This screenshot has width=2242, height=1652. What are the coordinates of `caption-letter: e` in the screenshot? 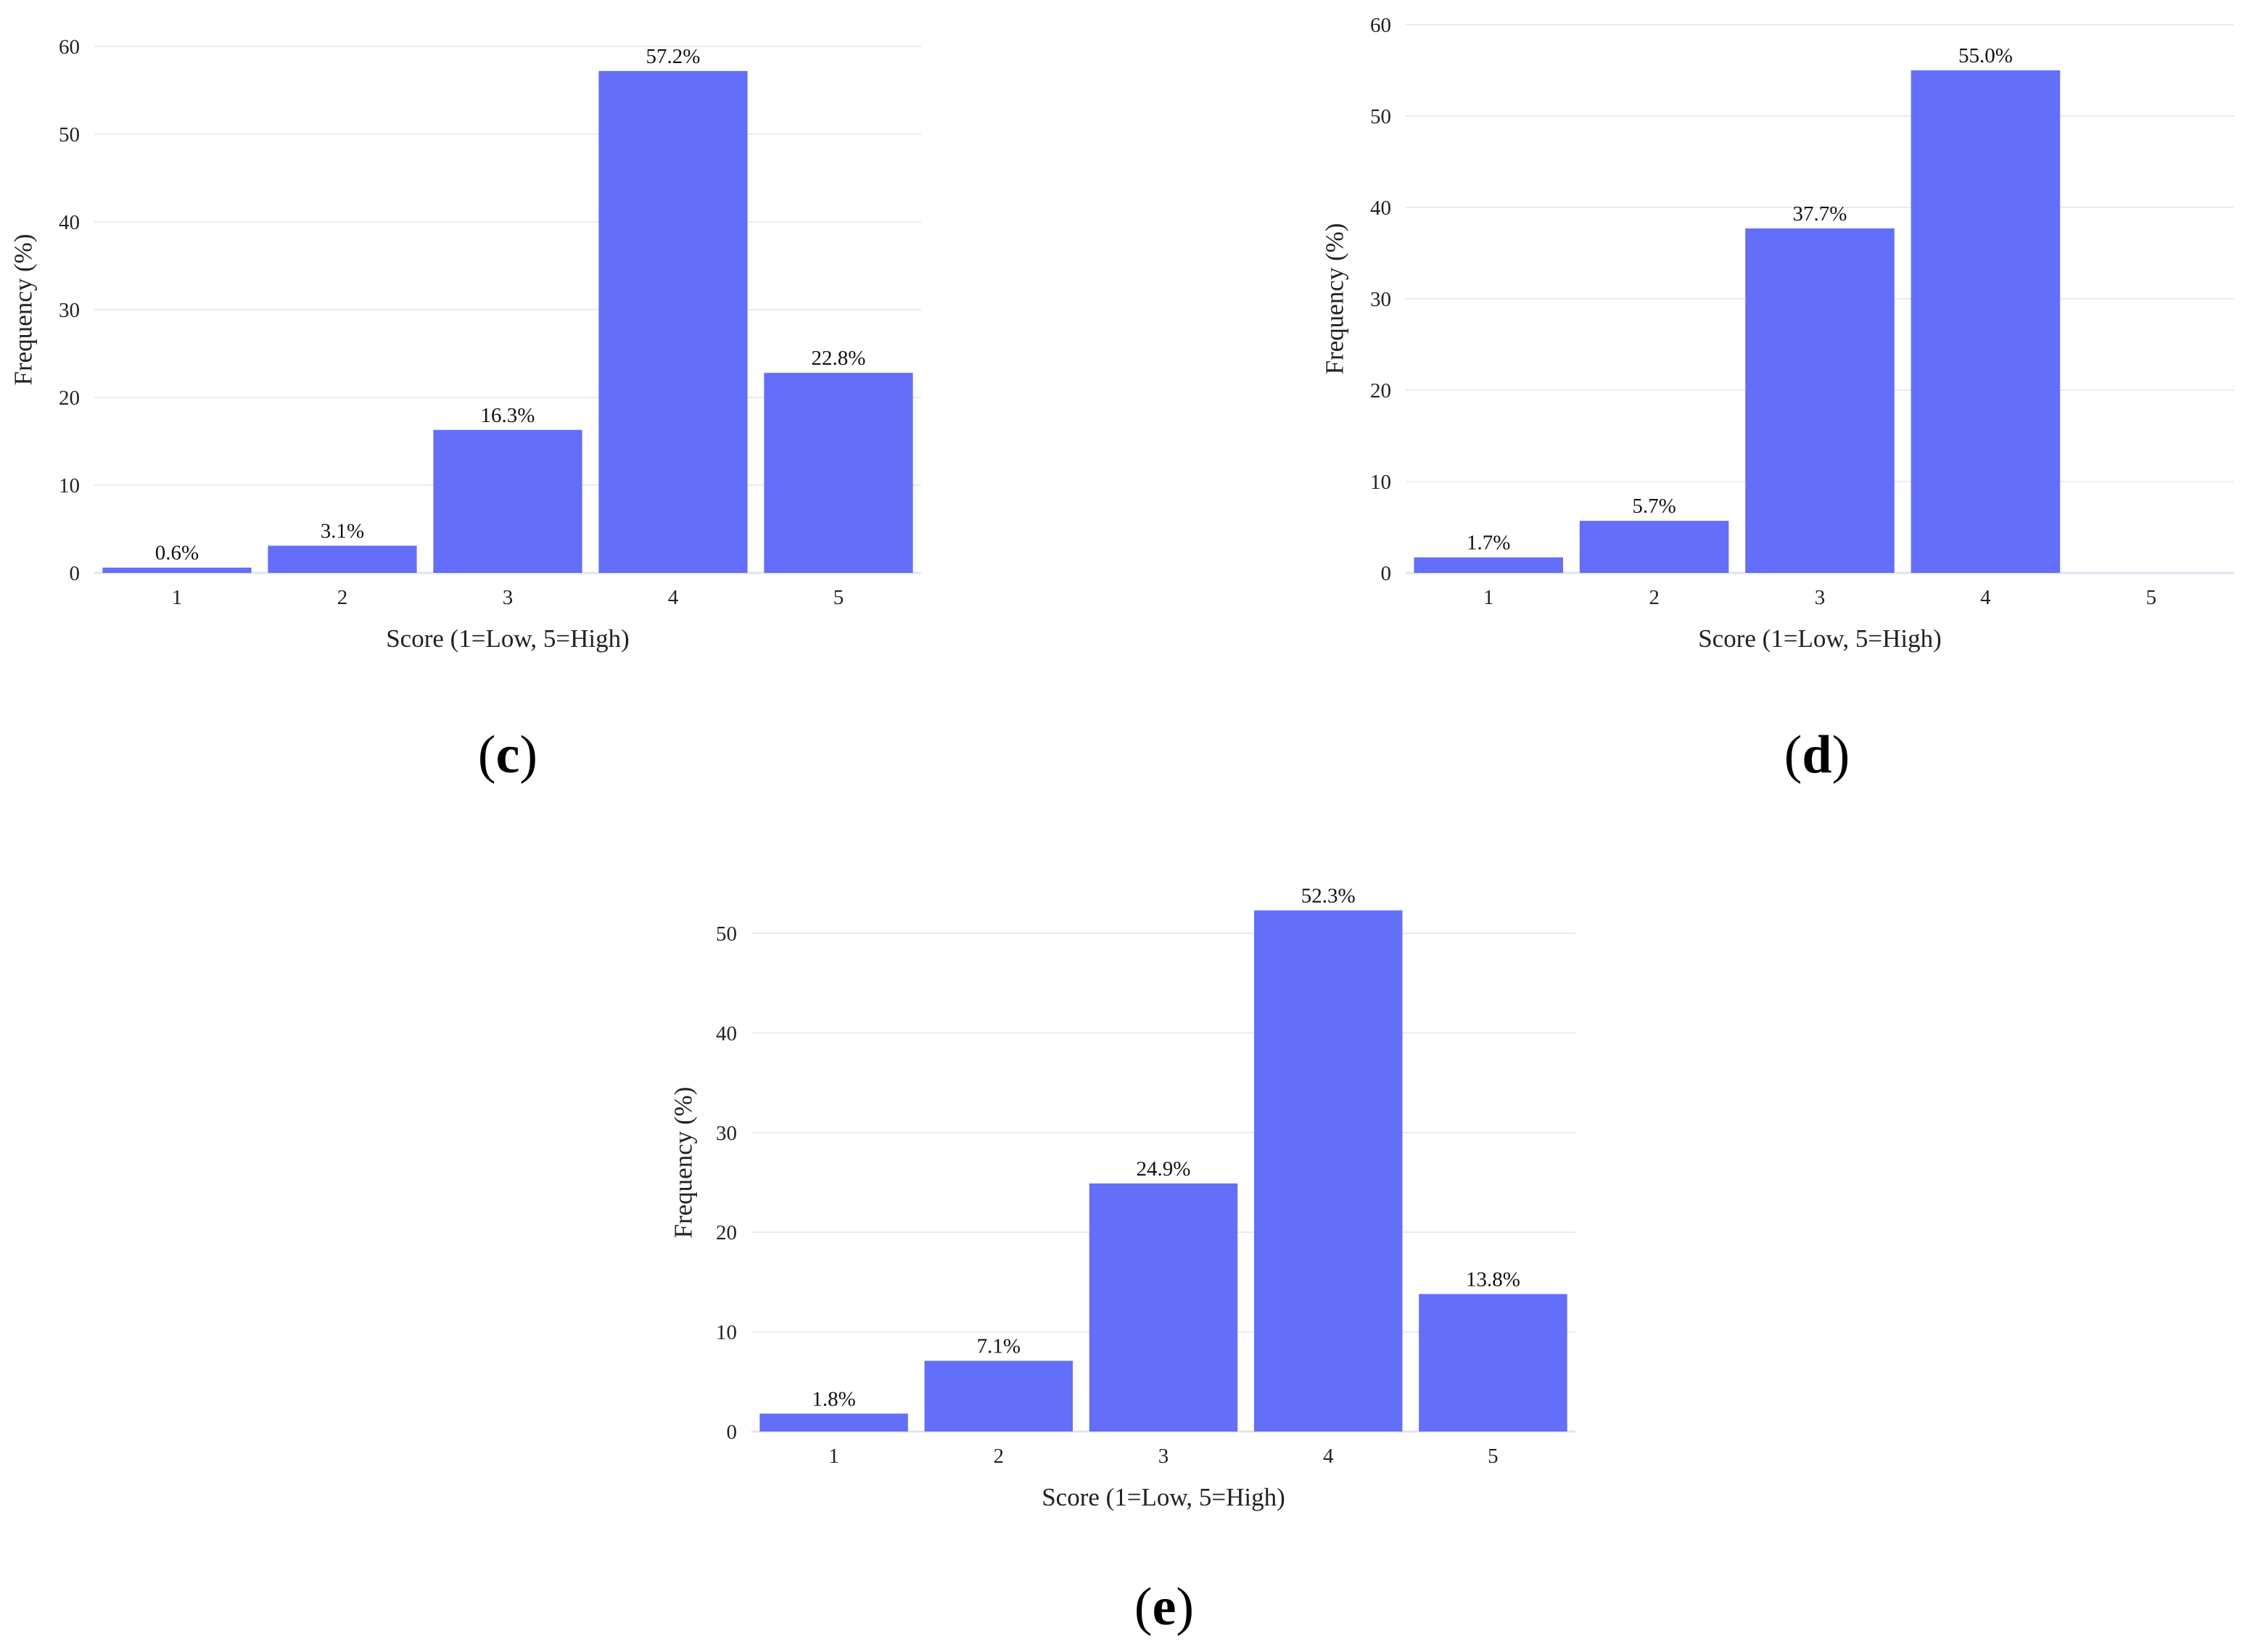 It's located at (1164, 1607).